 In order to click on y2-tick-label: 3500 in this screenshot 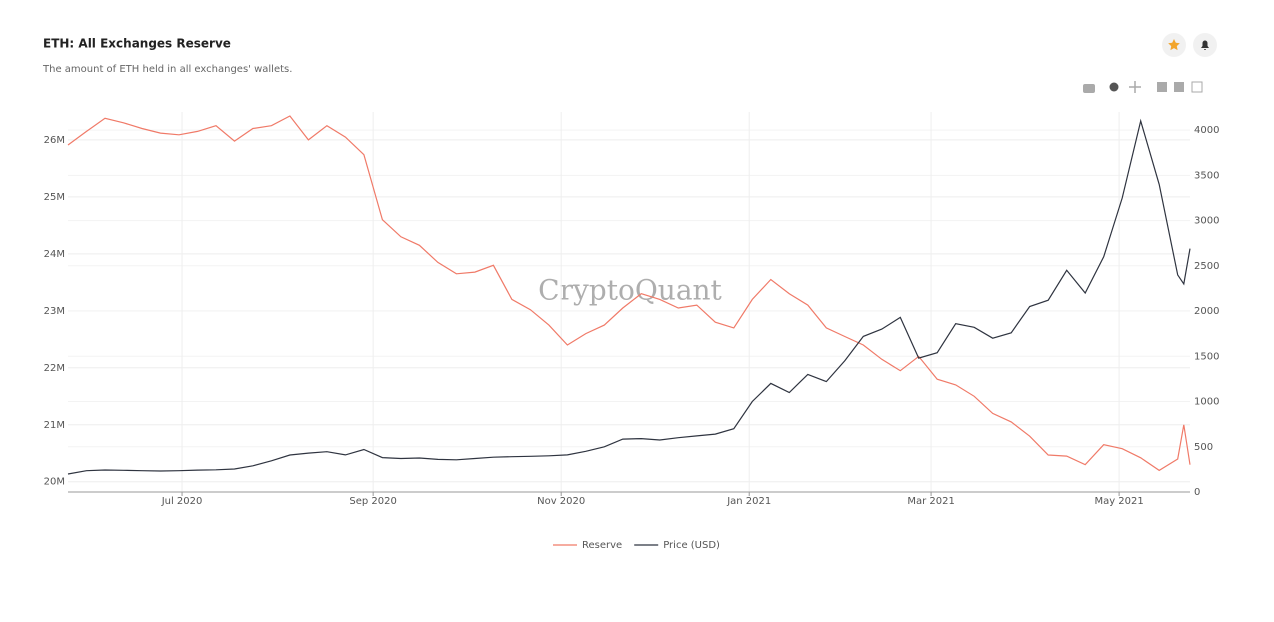, I will do `click(1206, 175)`.